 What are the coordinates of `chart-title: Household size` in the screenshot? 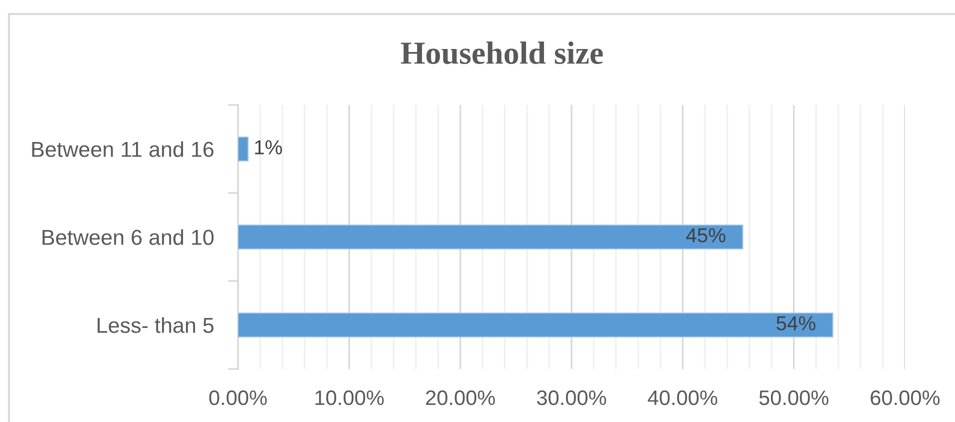 It's located at (501, 53).